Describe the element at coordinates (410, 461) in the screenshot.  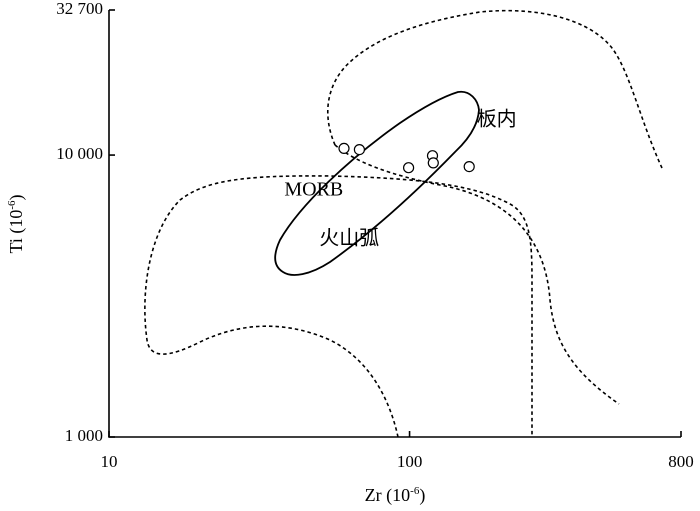
I see `x-tick-label: 100` at that location.